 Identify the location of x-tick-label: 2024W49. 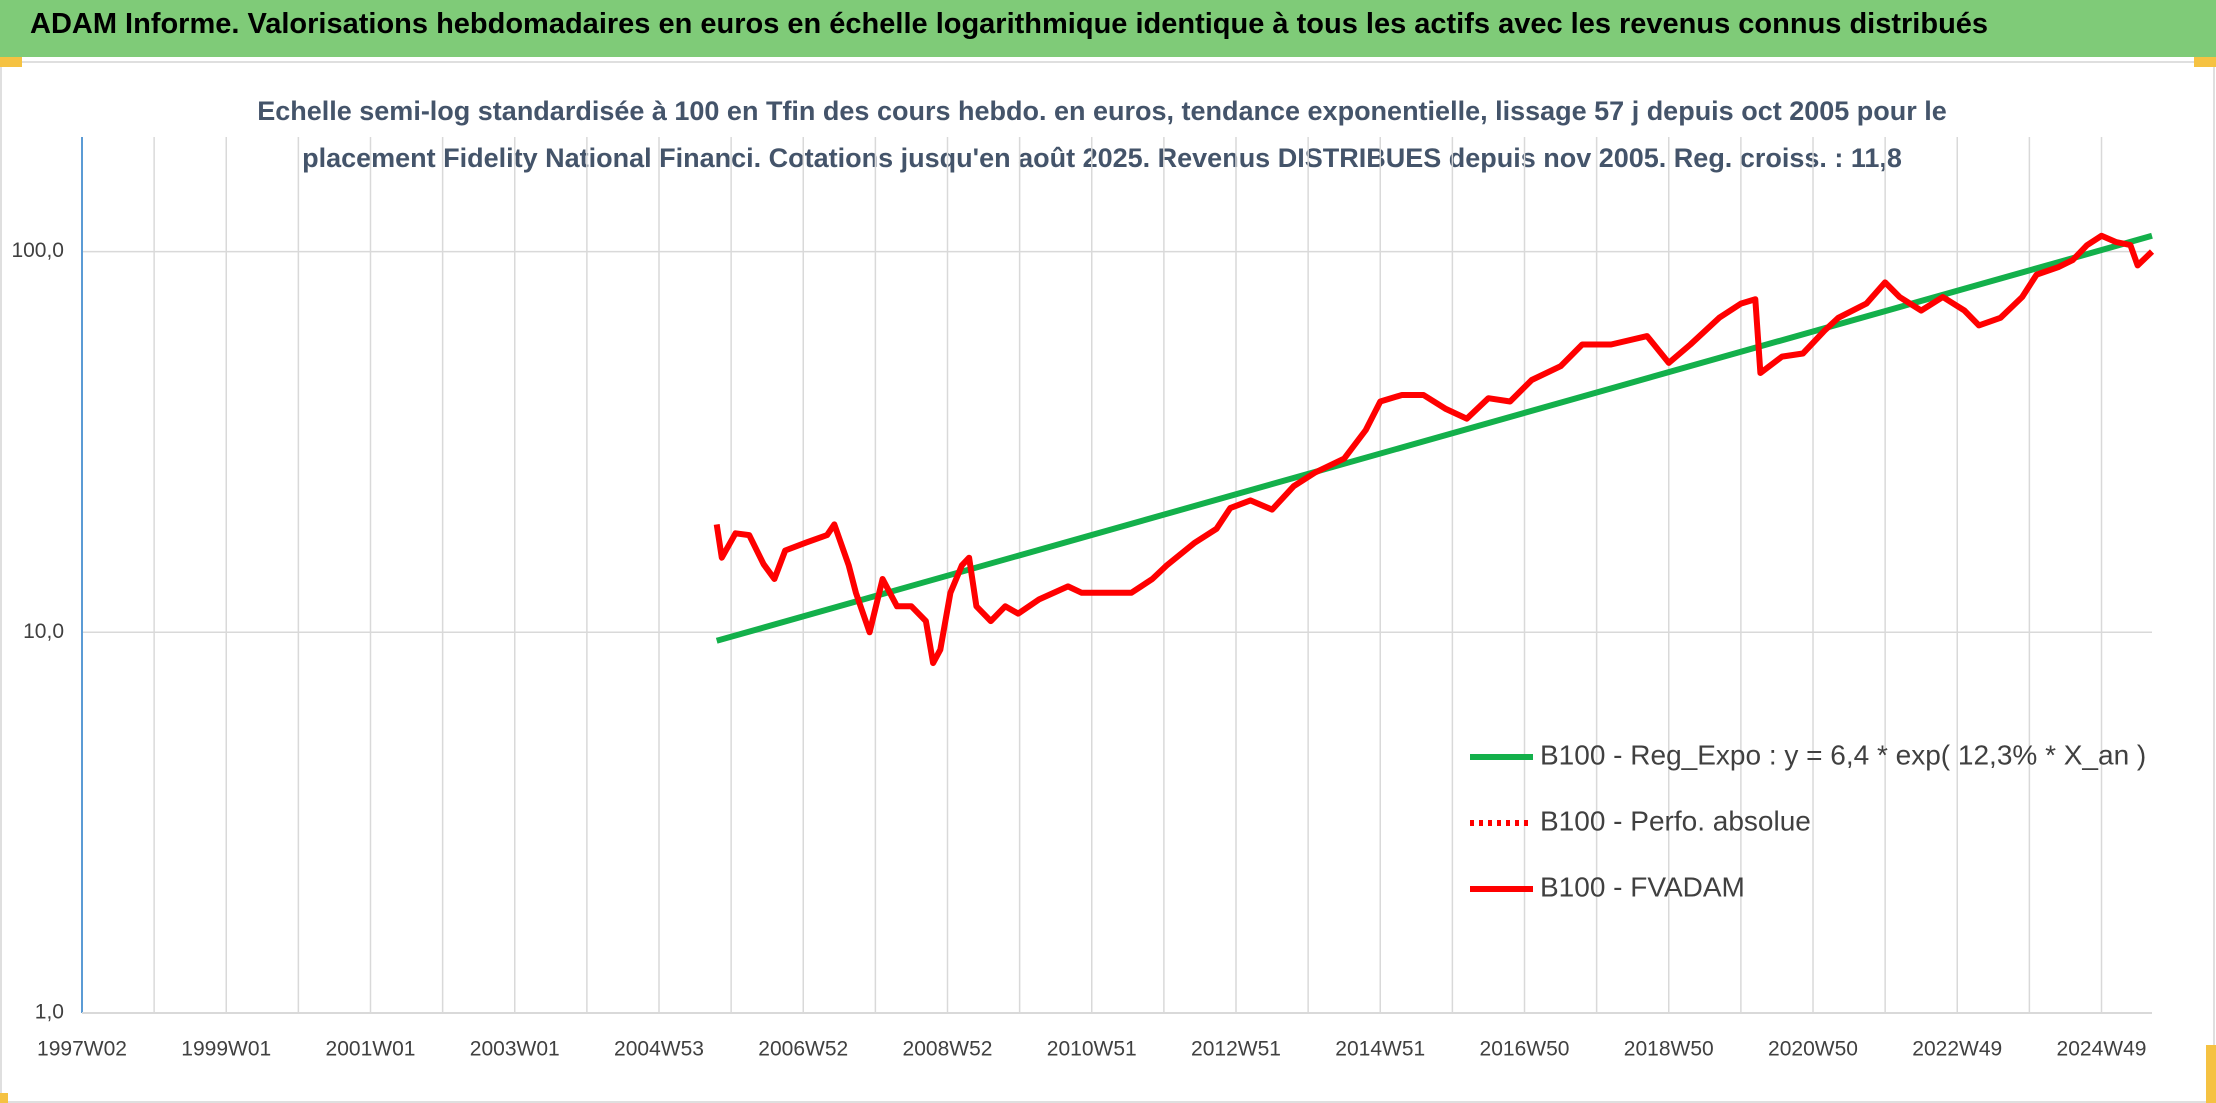
(2102, 1049).